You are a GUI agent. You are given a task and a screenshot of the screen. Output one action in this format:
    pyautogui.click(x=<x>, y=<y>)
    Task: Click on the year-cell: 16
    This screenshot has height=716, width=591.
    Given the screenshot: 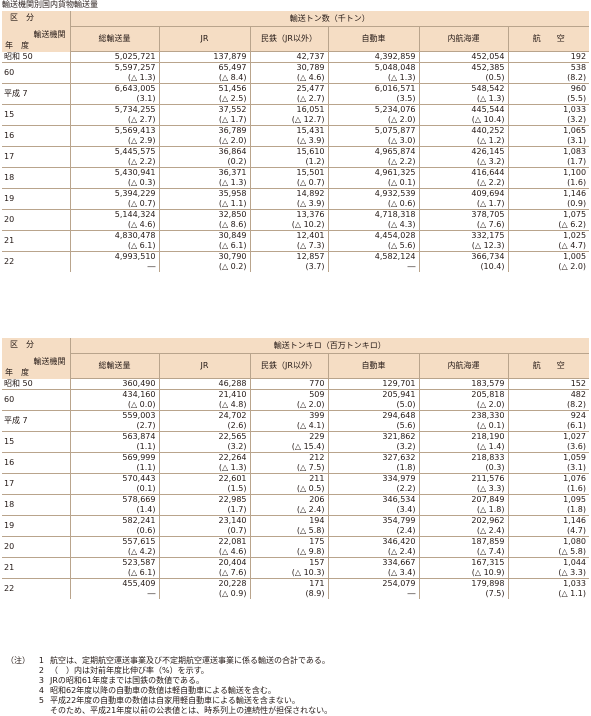 What is the action you would take?
    pyautogui.click(x=36, y=136)
    